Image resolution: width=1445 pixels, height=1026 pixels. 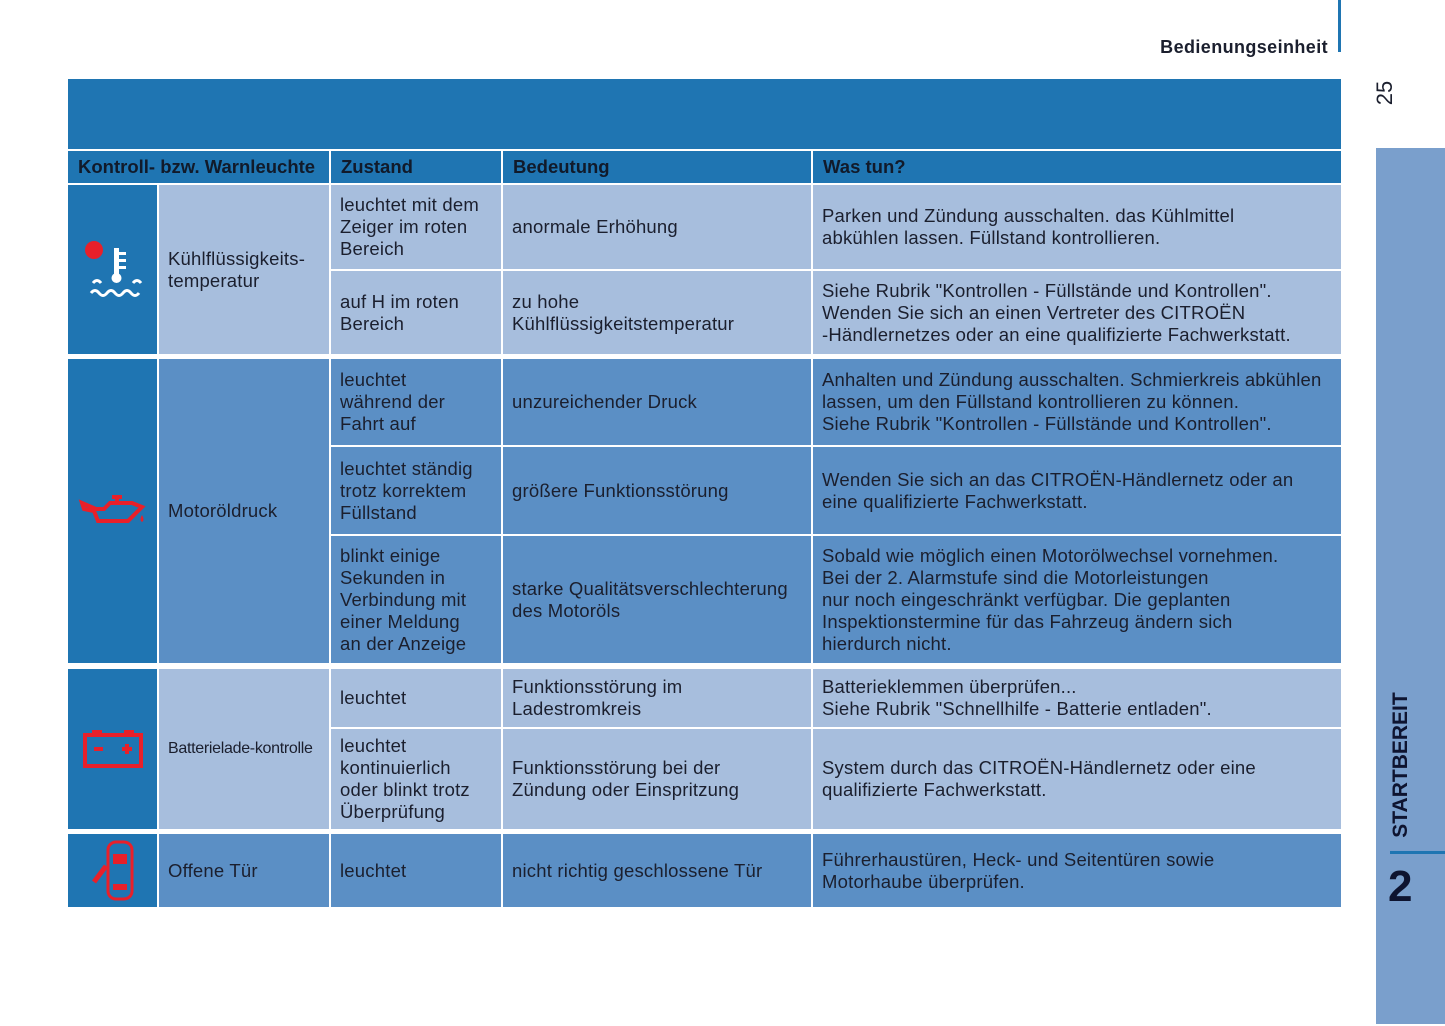 I want to click on open-door-icon, so click(x=112, y=870).